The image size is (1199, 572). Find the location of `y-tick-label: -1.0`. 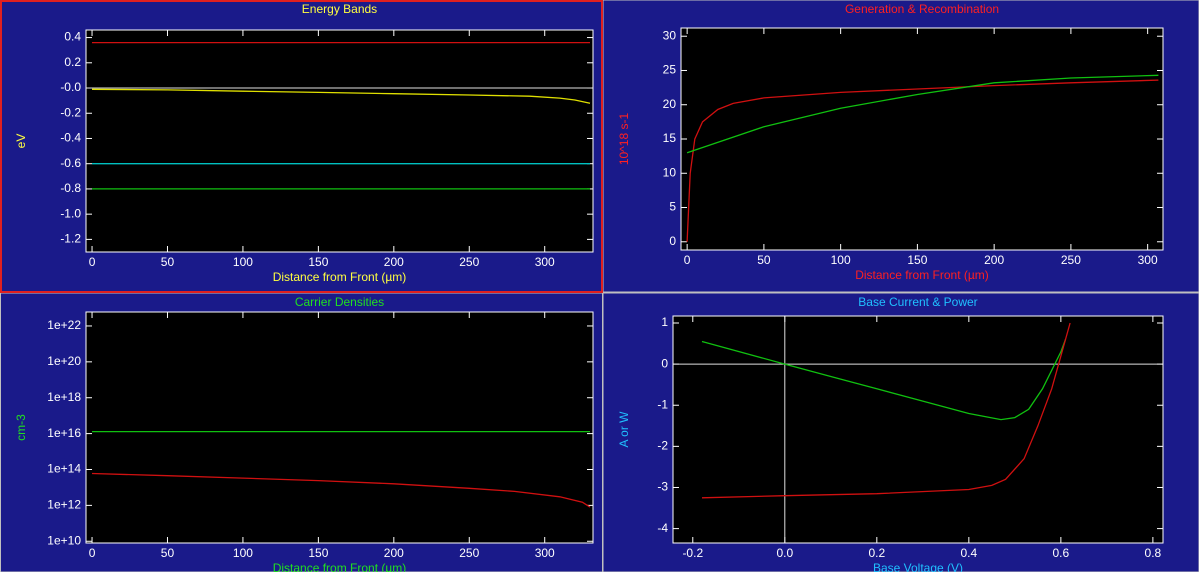

y-tick-label: -1.0 is located at coordinates (70, 213).